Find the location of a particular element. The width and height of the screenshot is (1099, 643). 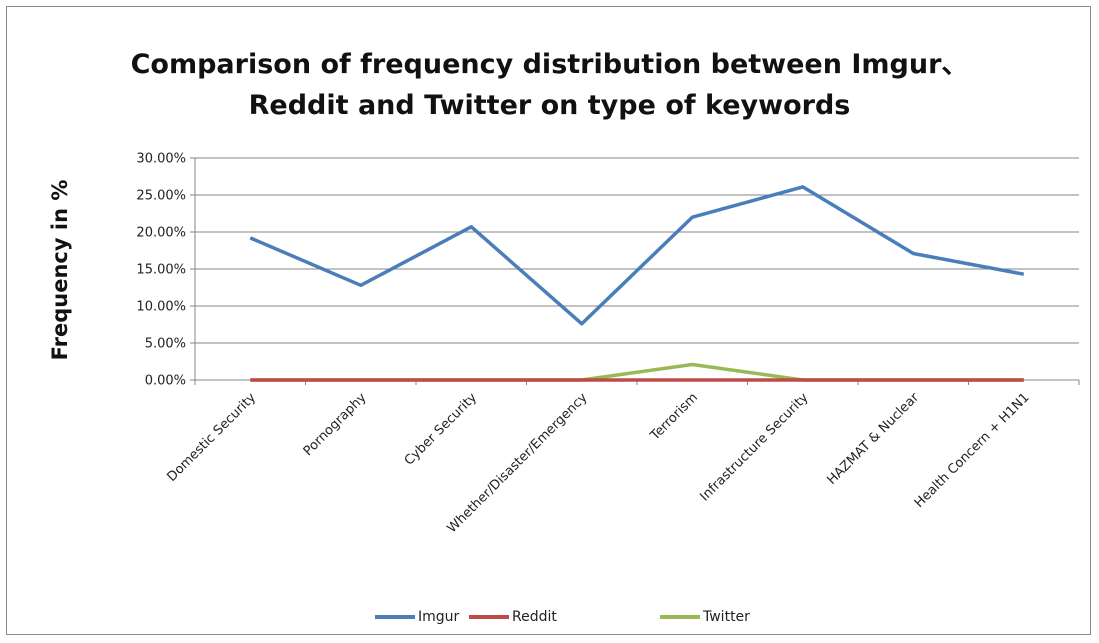

x-category-label: HAZMAT & Nuclear is located at coordinates (873, 439).